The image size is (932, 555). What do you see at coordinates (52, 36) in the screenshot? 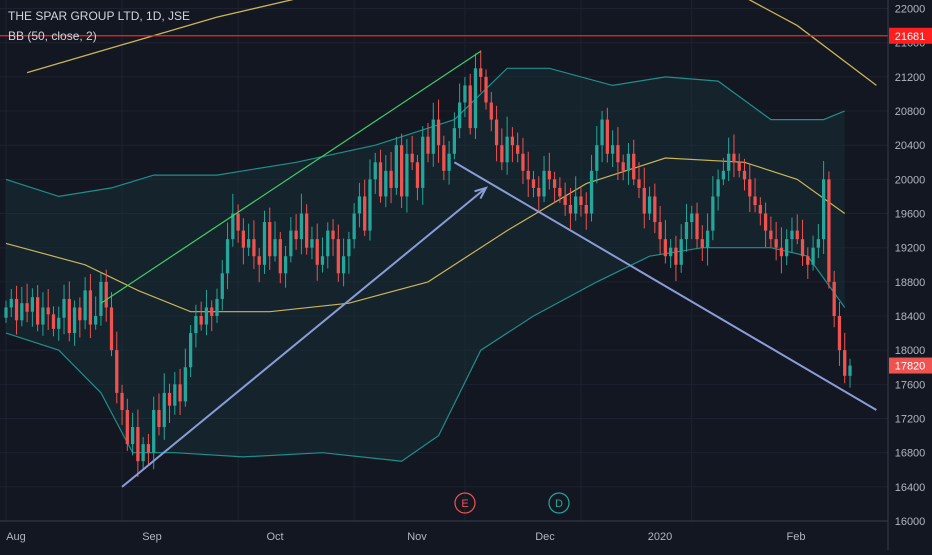
I see `indicator-label: BB (50, close, 2)` at bounding box center [52, 36].